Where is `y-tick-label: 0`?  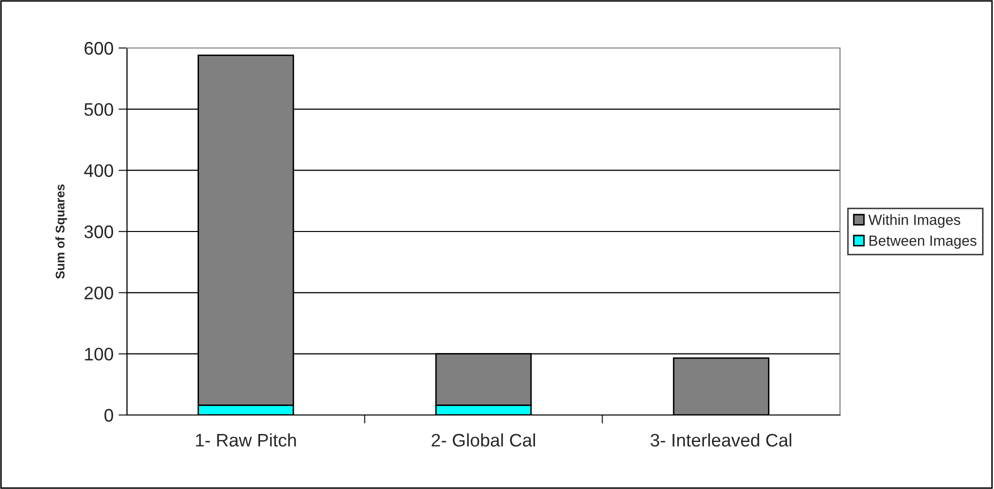 y-tick-label: 0 is located at coordinates (109, 415).